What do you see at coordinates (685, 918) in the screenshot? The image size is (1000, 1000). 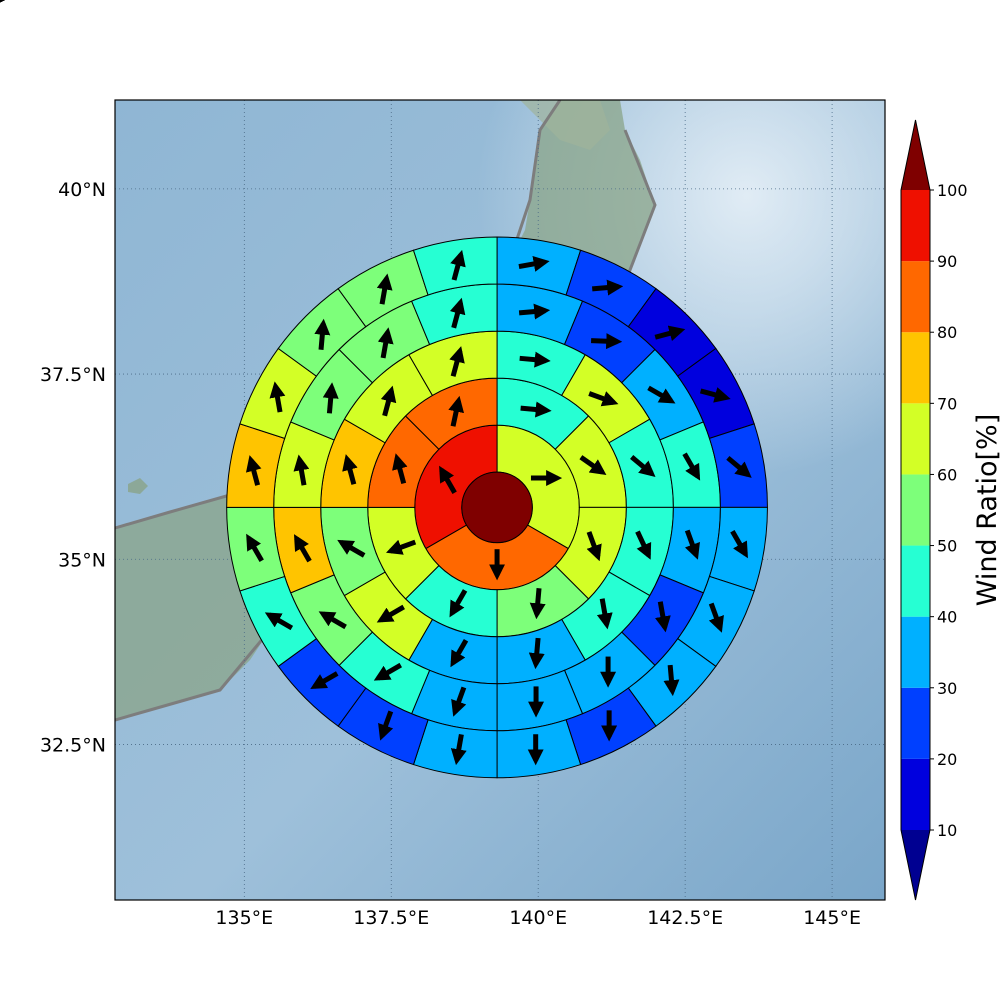 I see `x-tick-label: 142.5°E` at bounding box center [685, 918].